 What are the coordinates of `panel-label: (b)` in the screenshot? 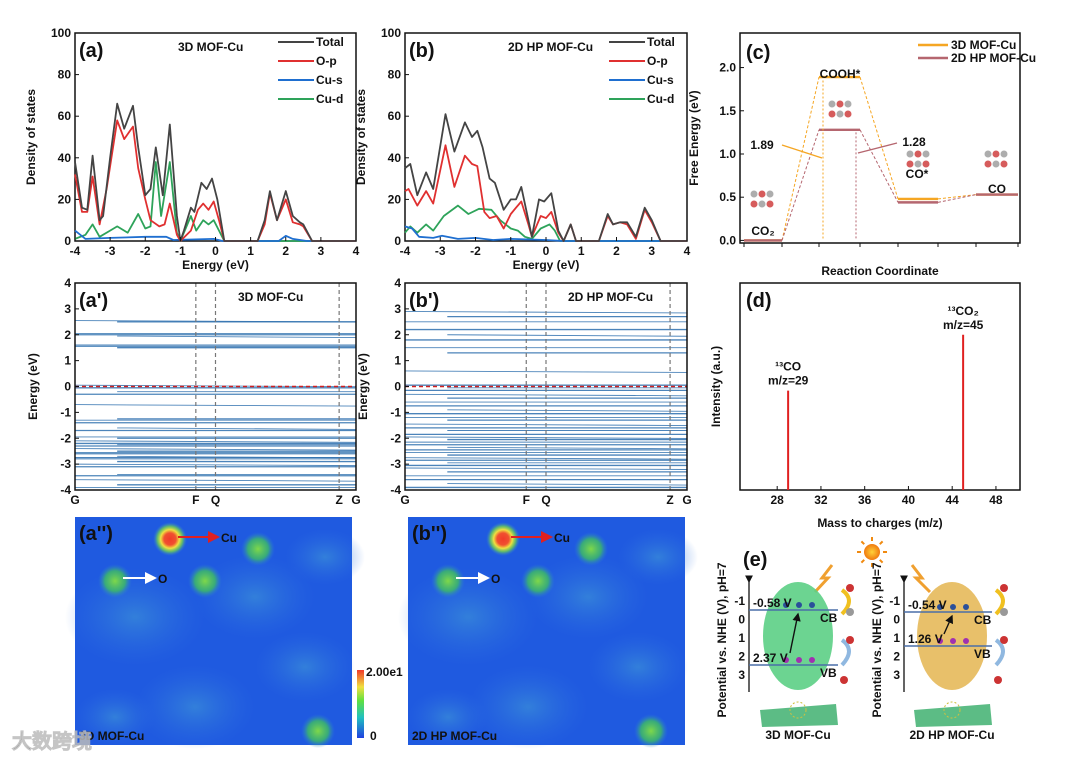 It's located at (422, 51).